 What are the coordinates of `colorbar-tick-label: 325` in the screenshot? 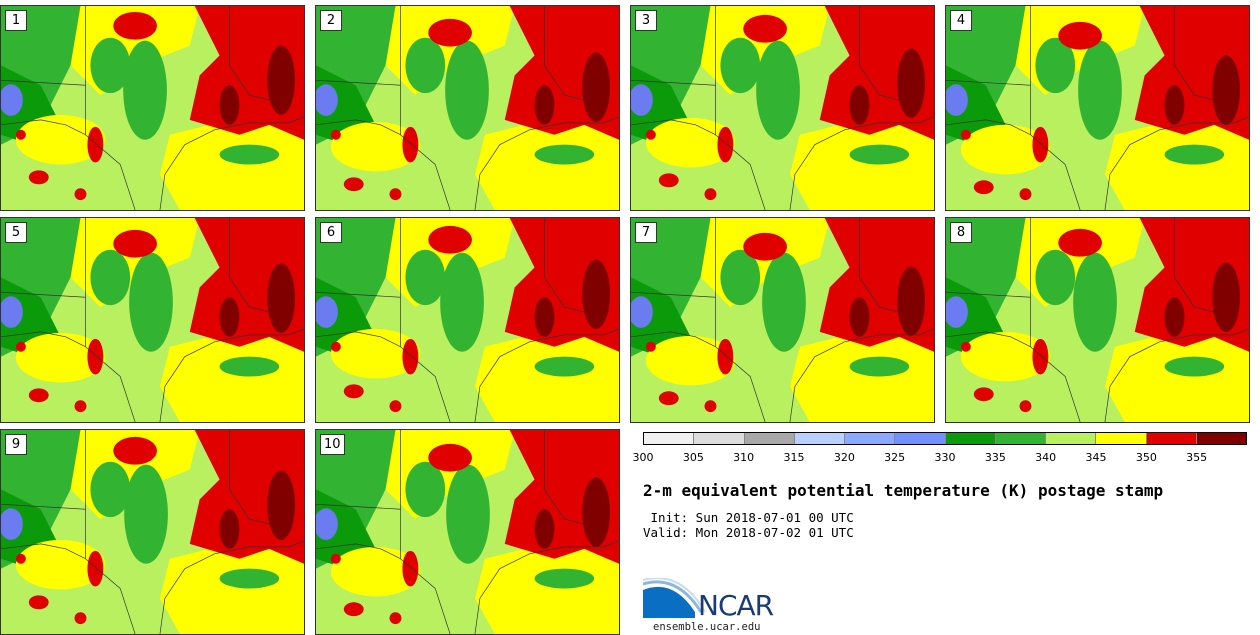 It's located at (895, 457).